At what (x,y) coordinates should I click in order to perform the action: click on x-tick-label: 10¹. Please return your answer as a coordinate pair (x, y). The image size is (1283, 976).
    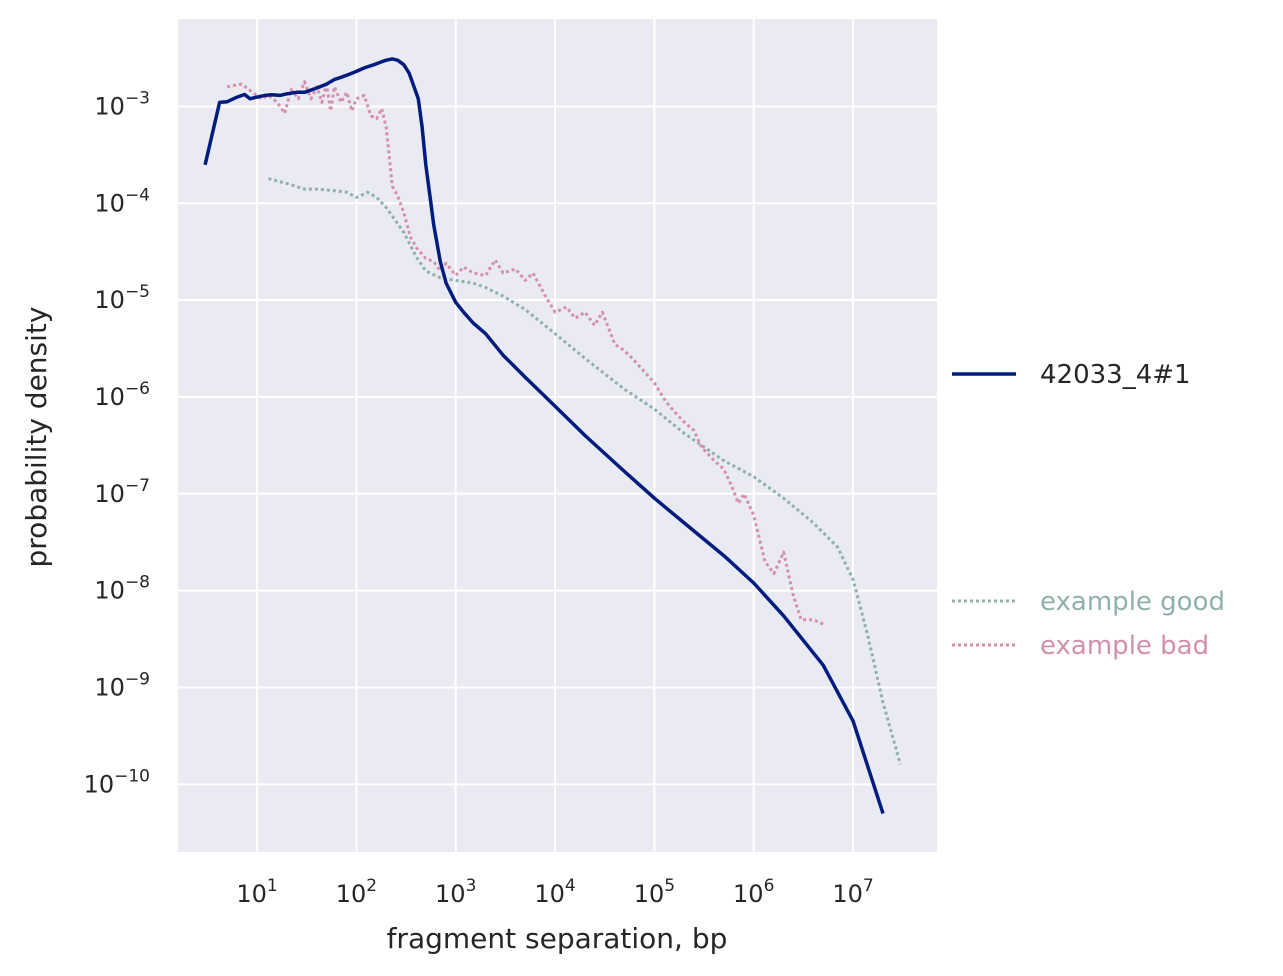
    Looking at the image, I should click on (256, 892).